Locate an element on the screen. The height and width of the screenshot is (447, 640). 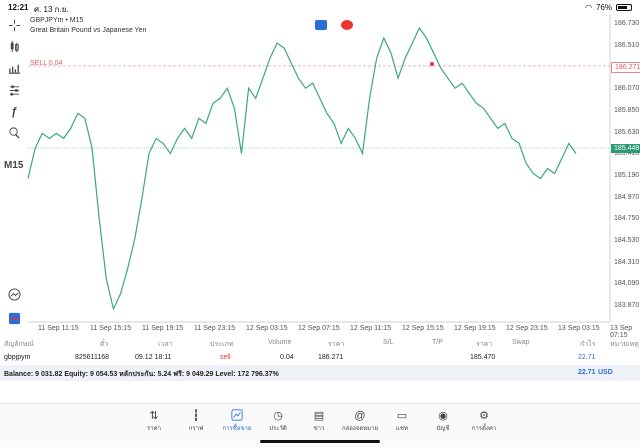
time-tick-label: 12 Sep 23:15 is located at coordinates (527, 328).